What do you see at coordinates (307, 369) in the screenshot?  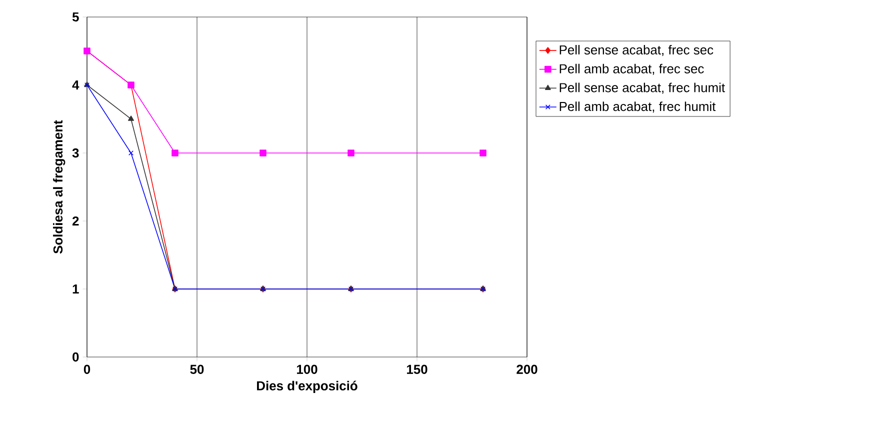 I see `x-tick-label: 100` at bounding box center [307, 369].